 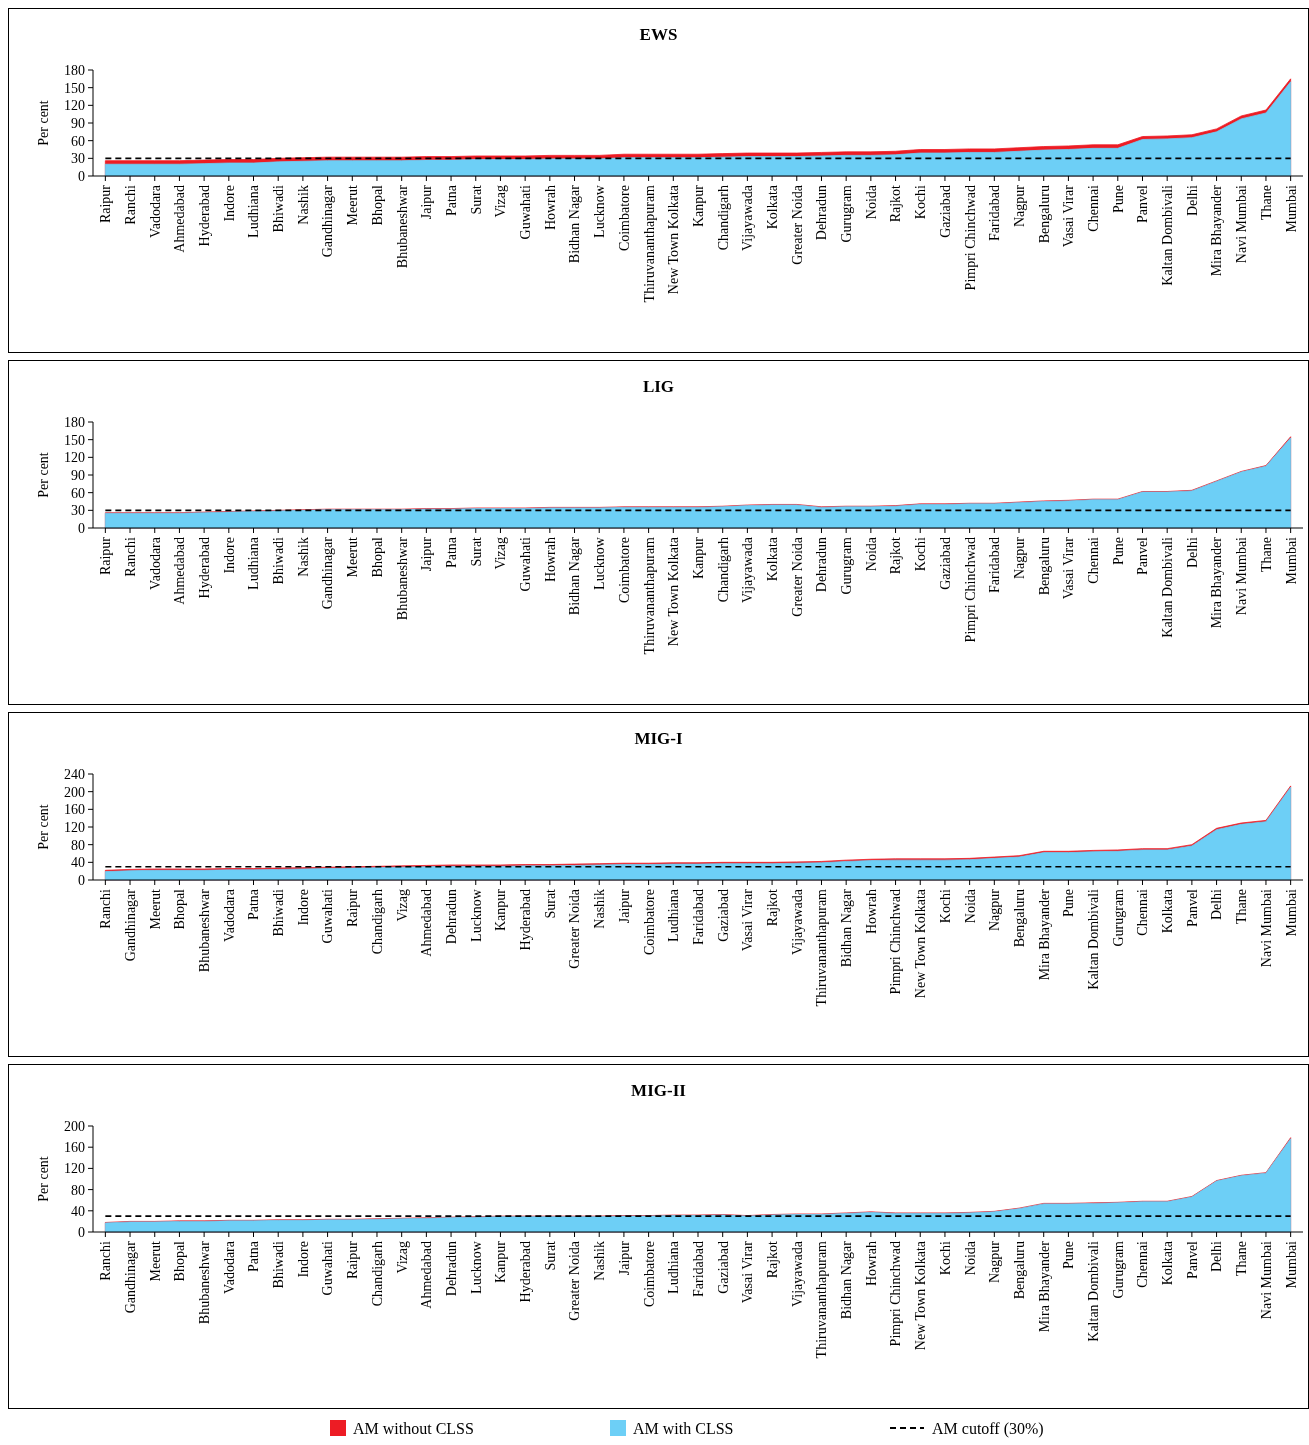 What do you see at coordinates (501, 1261) in the screenshot?
I see `x-tick-label: Kanpur` at bounding box center [501, 1261].